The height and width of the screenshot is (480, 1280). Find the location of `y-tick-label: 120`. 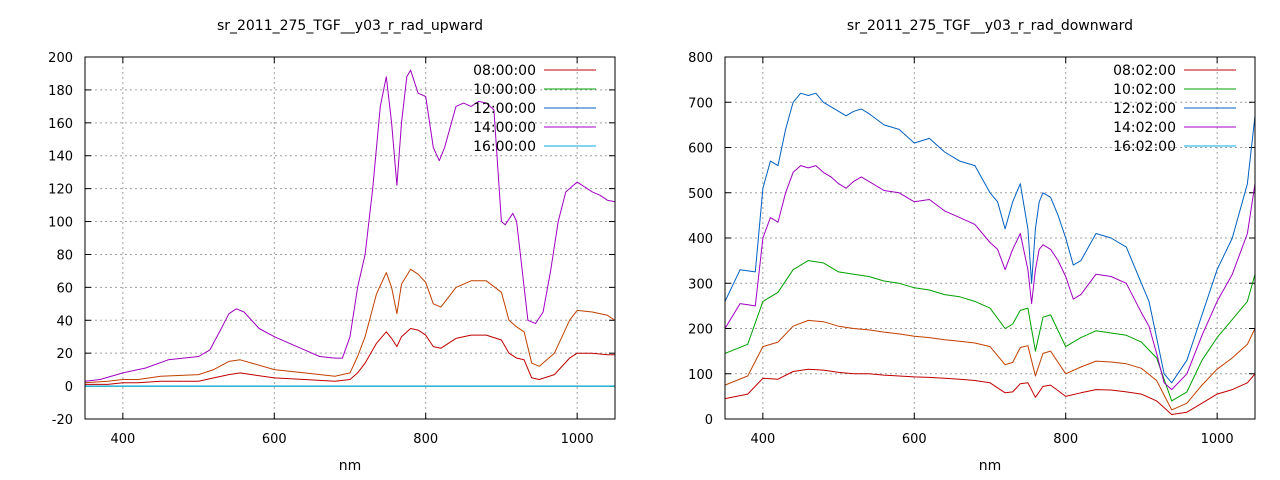

y-tick-label: 120 is located at coordinates (60, 190).